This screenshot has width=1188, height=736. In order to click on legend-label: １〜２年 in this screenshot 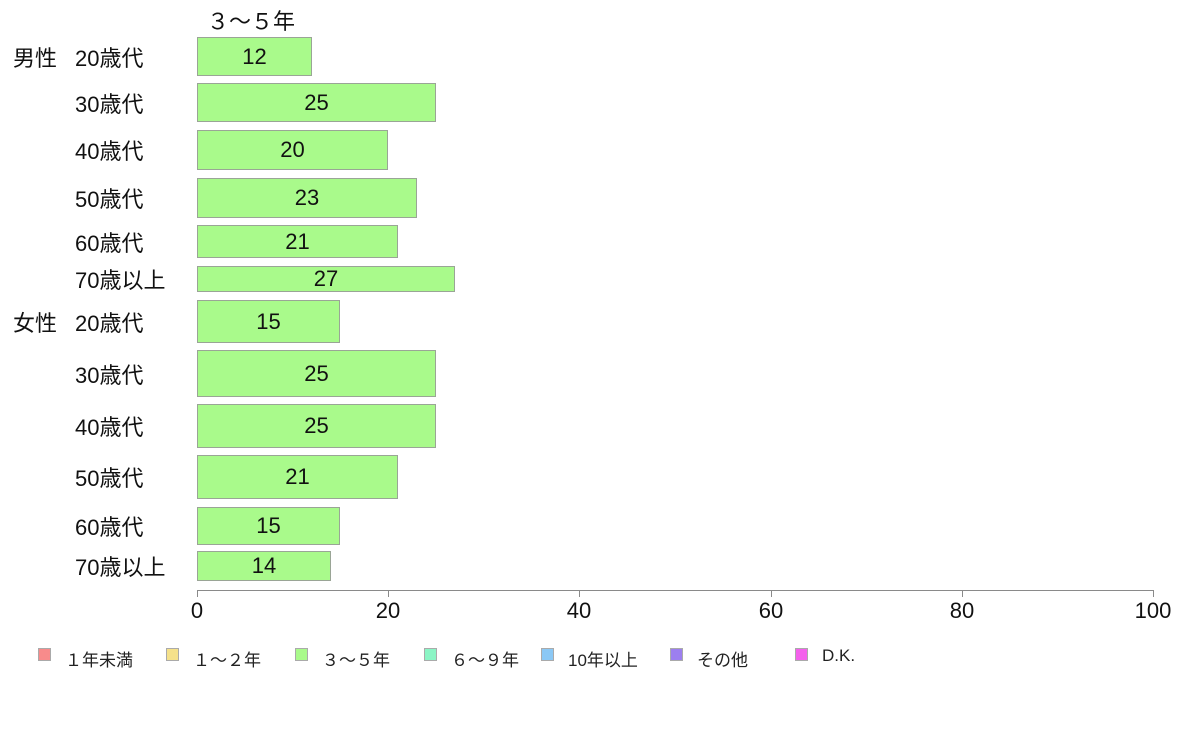, I will do `click(227, 660)`.